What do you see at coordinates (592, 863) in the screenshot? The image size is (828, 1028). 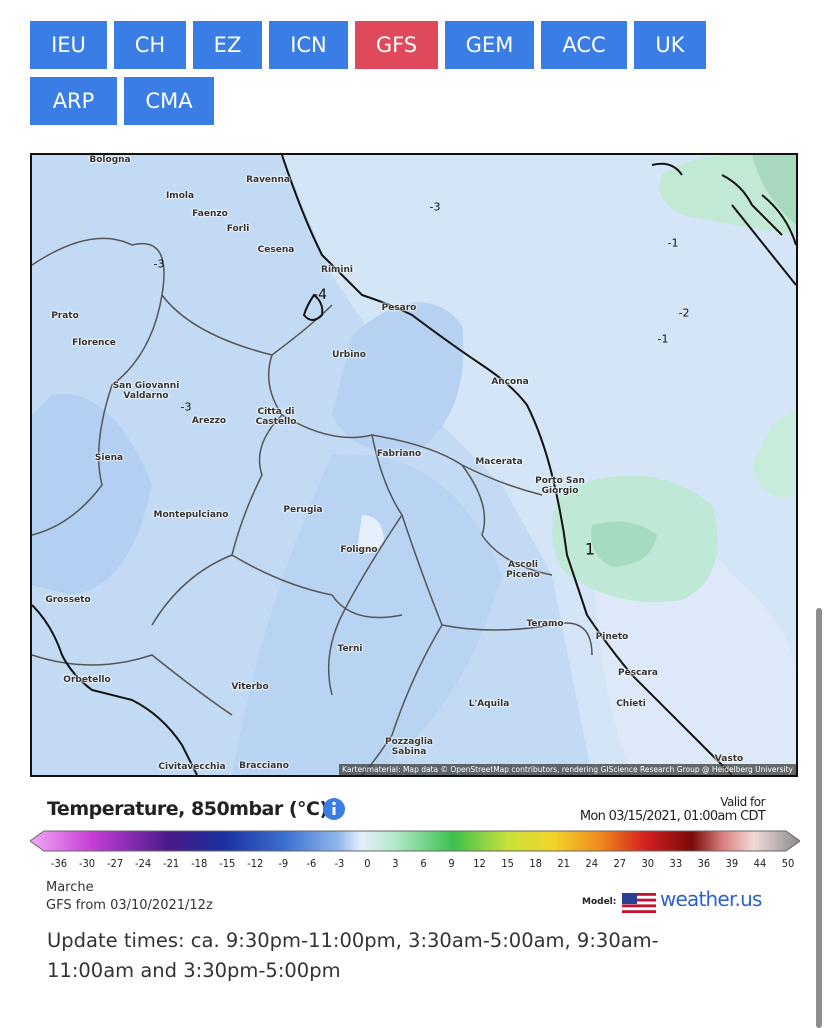 I see `color-bar-tick-label: 24` at bounding box center [592, 863].